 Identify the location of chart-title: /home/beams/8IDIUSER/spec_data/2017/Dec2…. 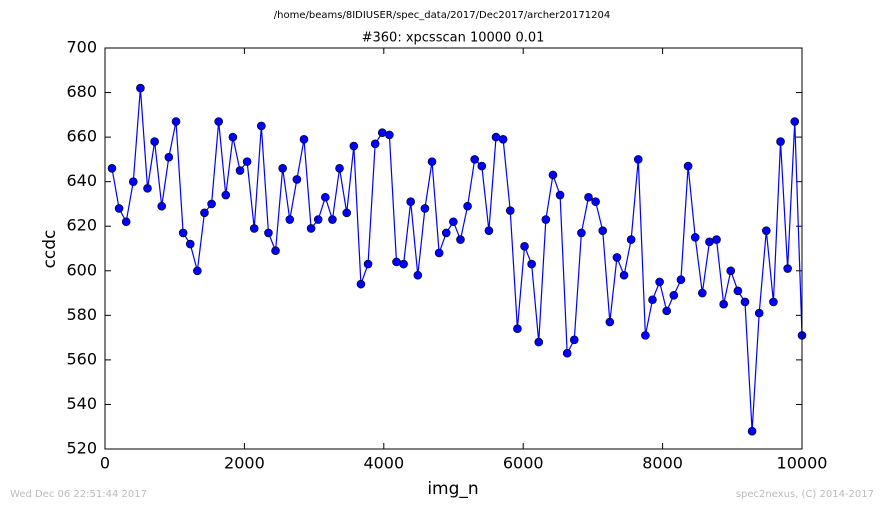
(442, 15).